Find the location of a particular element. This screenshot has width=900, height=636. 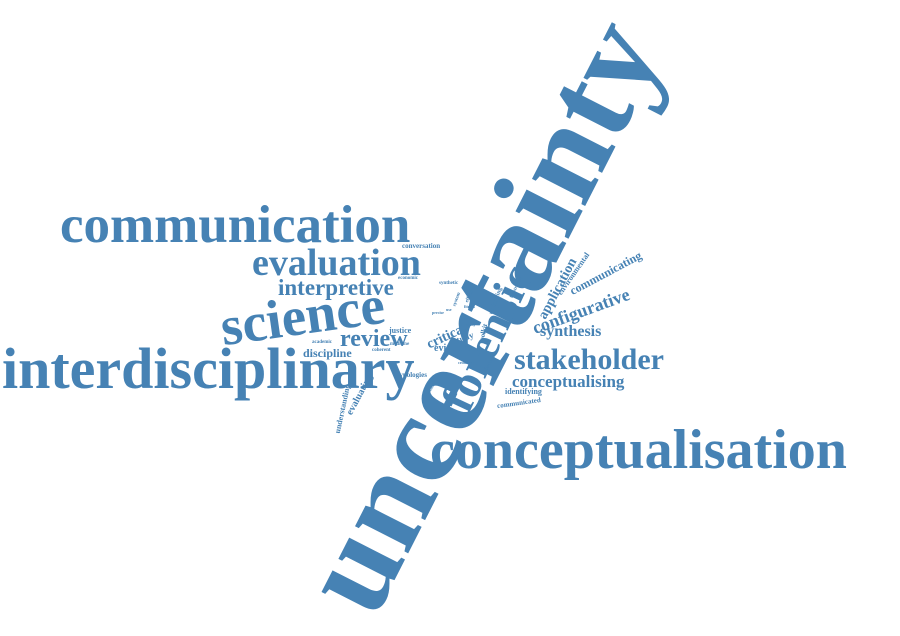

word-communication: communication is located at coordinates (235, 225).